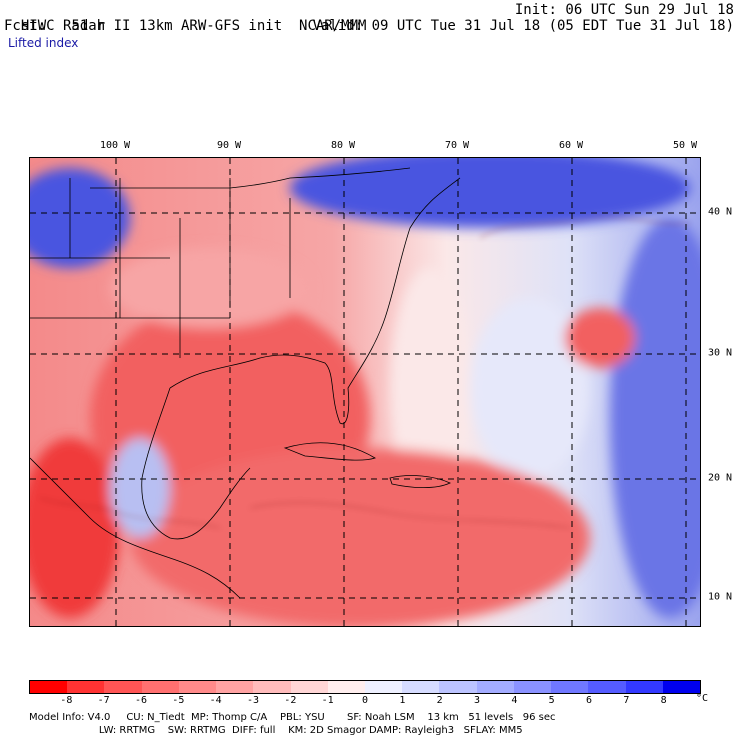 The width and height of the screenshot is (740, 740). What do you see at coordinates (151, 26) in the screenshot?
I see `title-text: HIWC Radar II 13km ARW-GFS init` at bounding box center [151, 26].